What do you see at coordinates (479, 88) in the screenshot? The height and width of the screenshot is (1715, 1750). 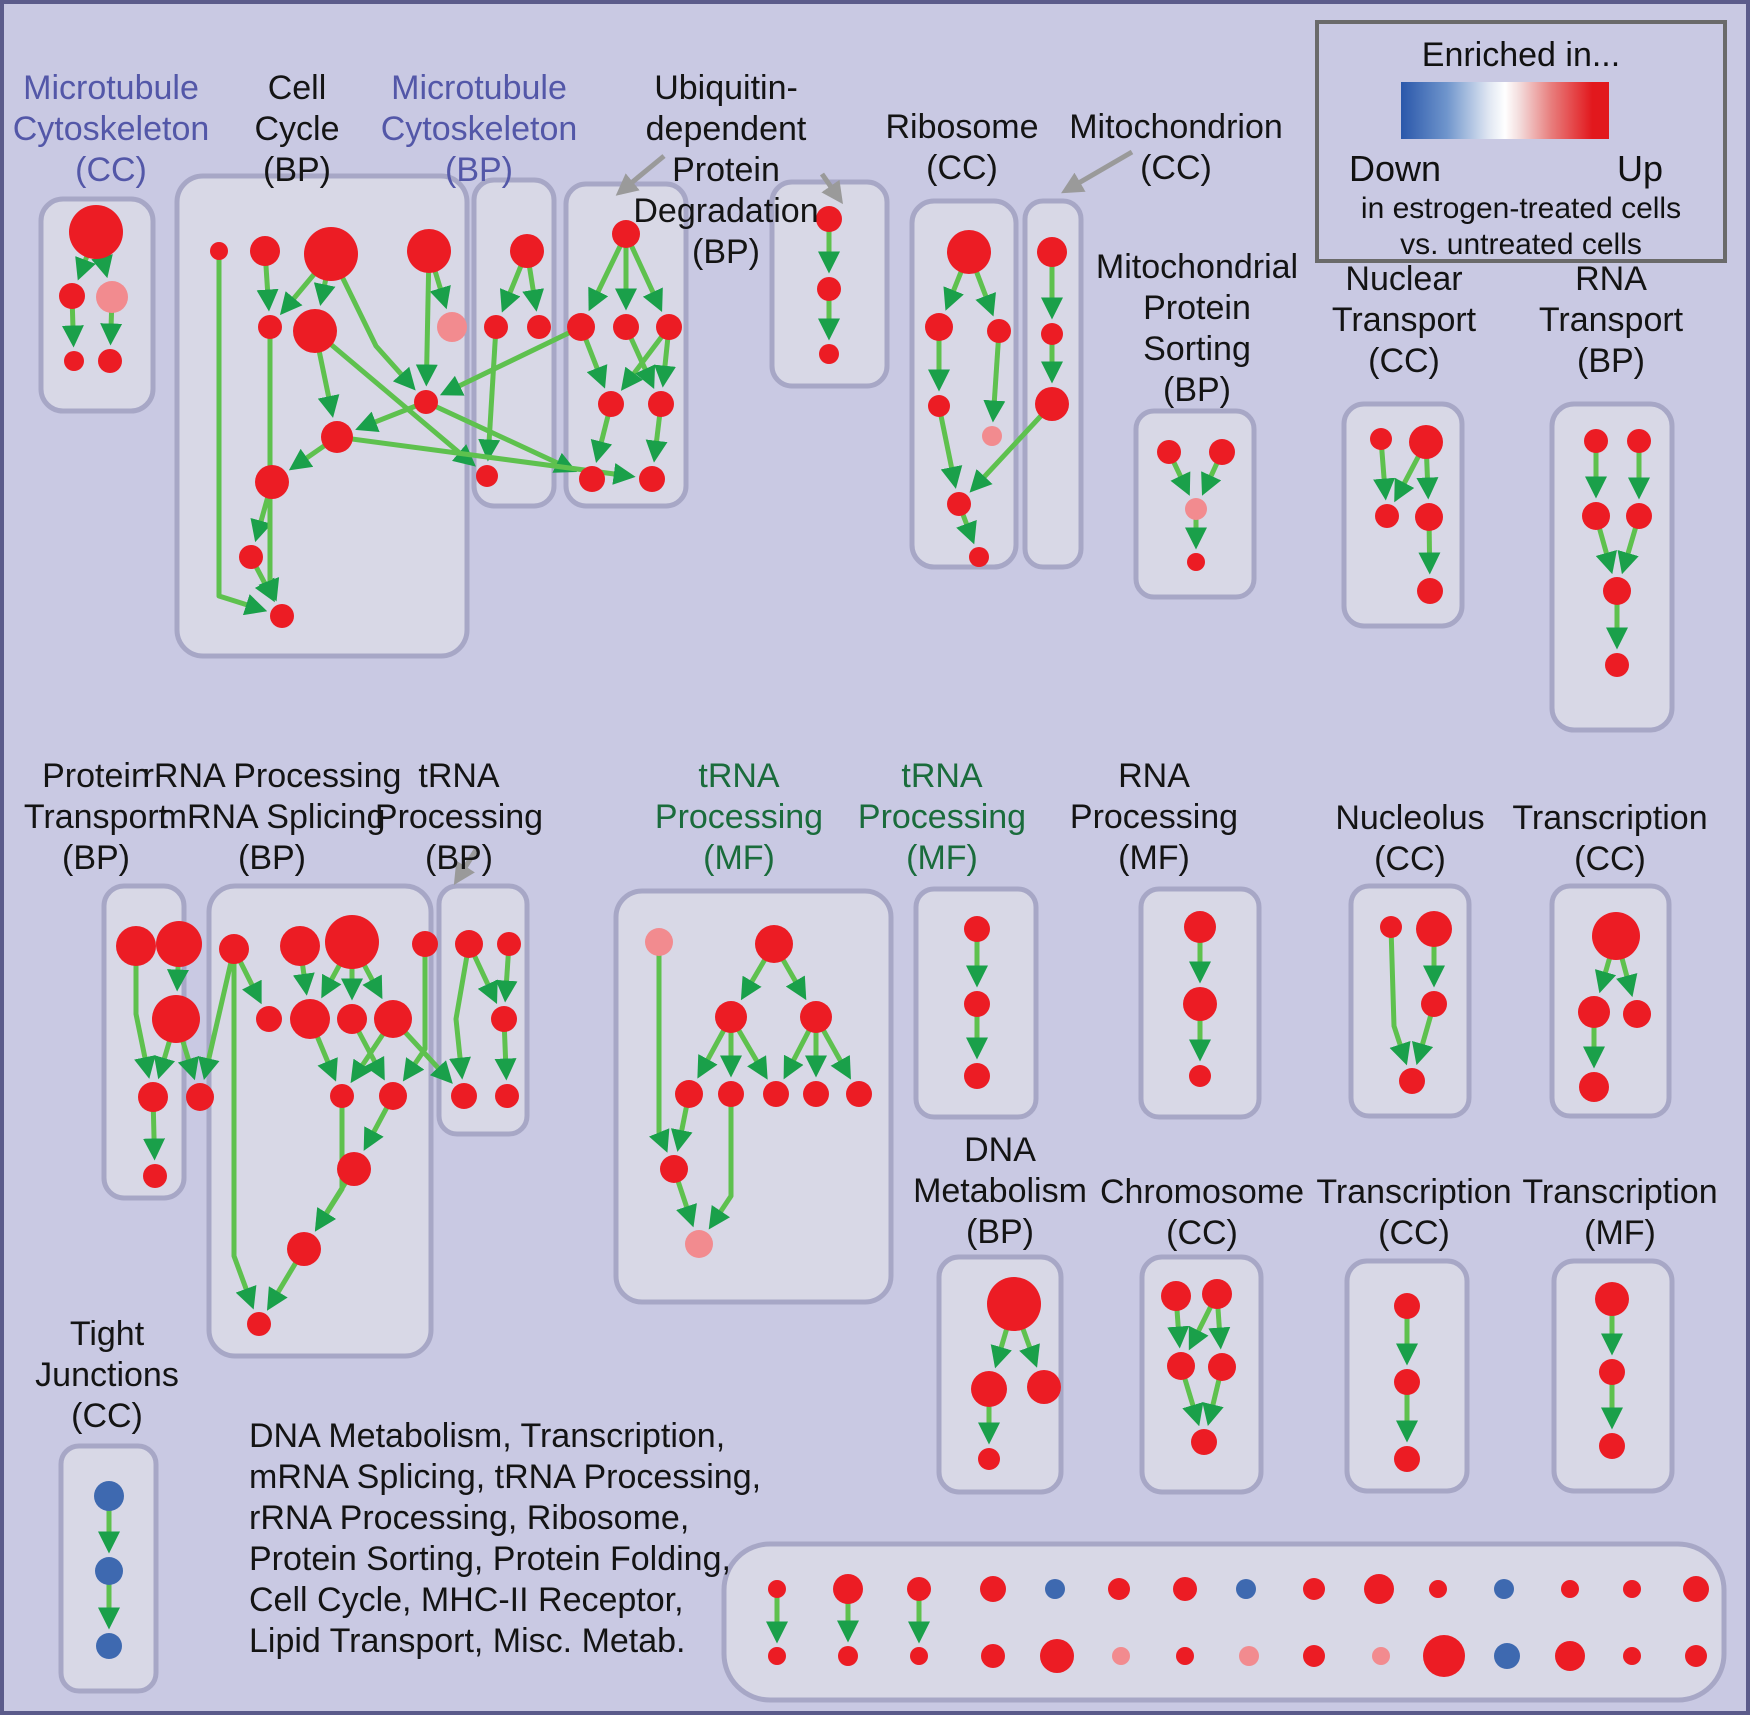 I see `label-line: Microtubule` at bounding box center [479, 88].